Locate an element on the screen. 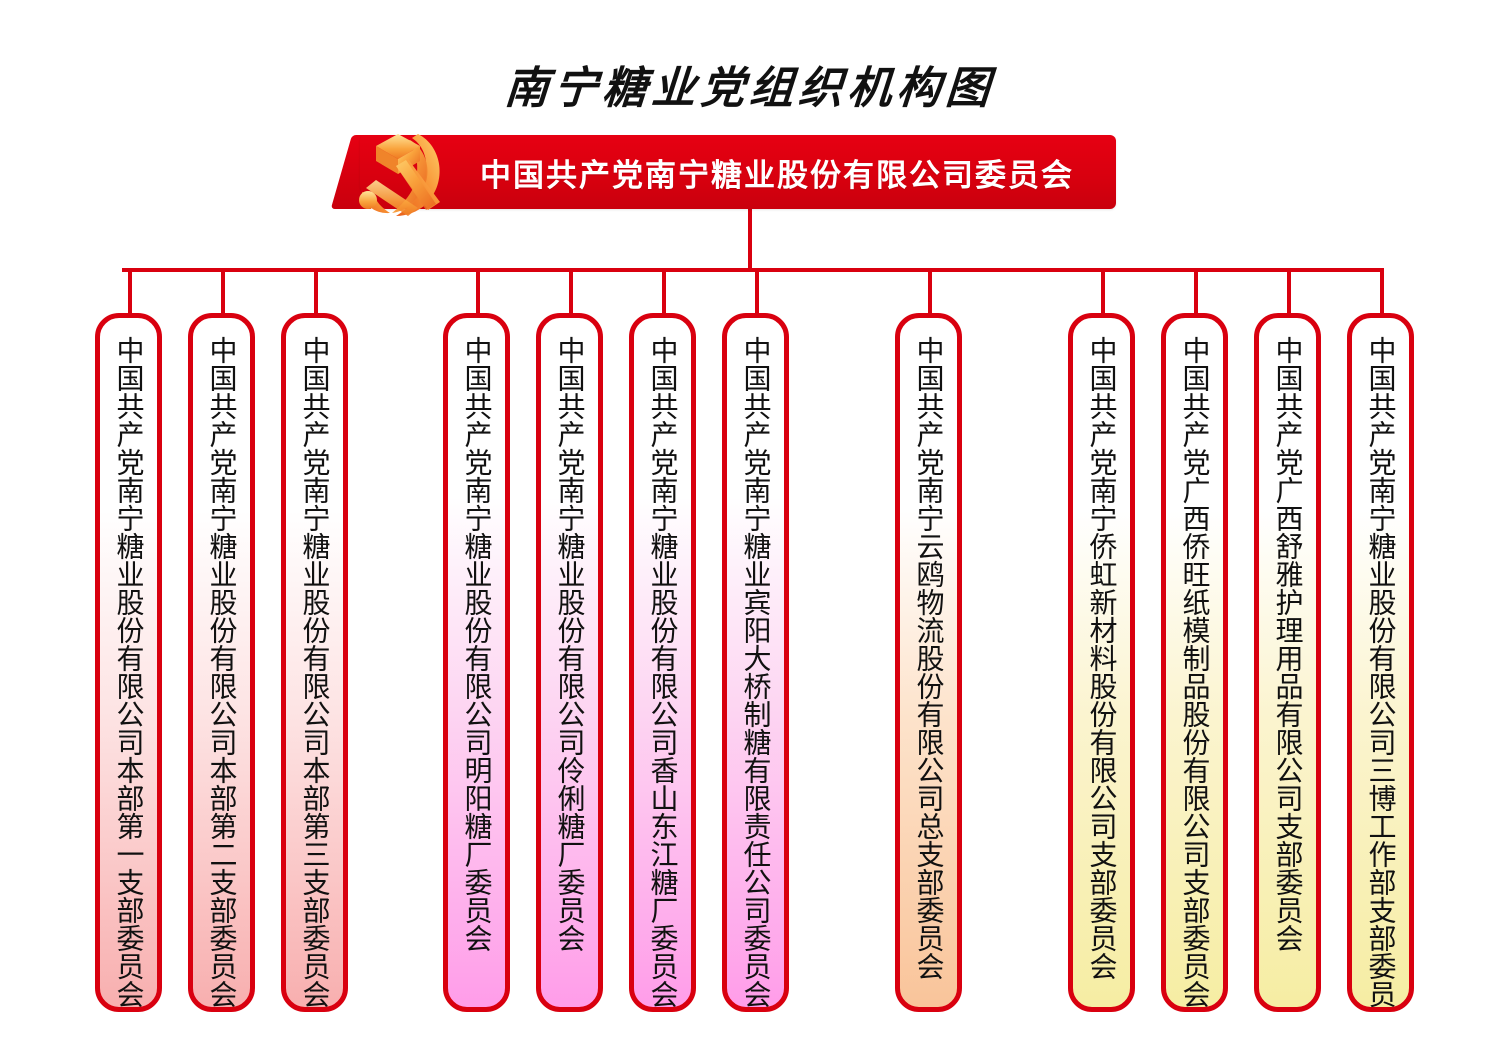 The image size is (1500, 1061). connector-horizontal-bus is located at coordinates (752, 270).